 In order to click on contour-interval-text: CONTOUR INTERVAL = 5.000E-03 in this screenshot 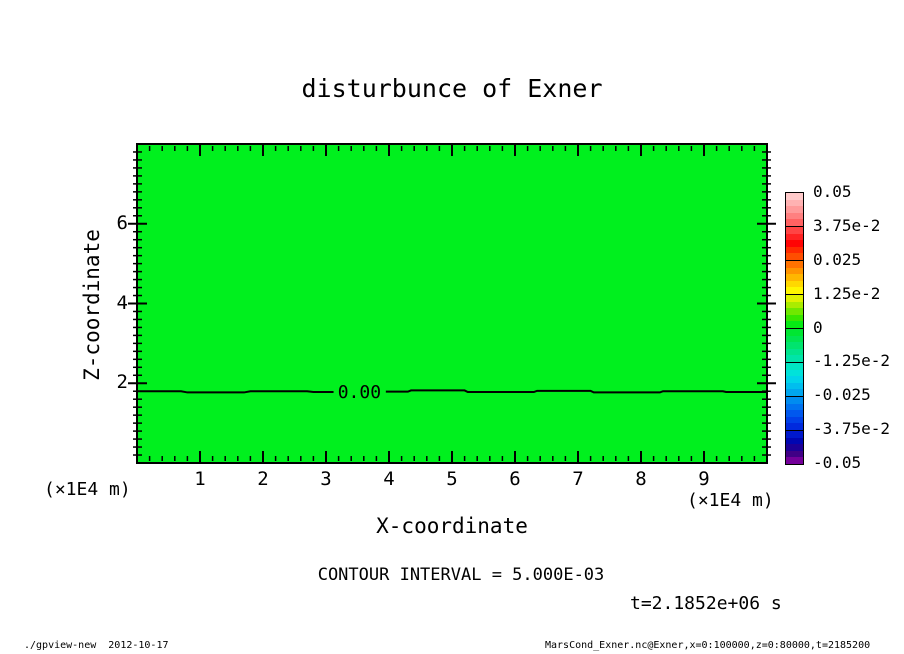, I will do `click(461, 575)`.